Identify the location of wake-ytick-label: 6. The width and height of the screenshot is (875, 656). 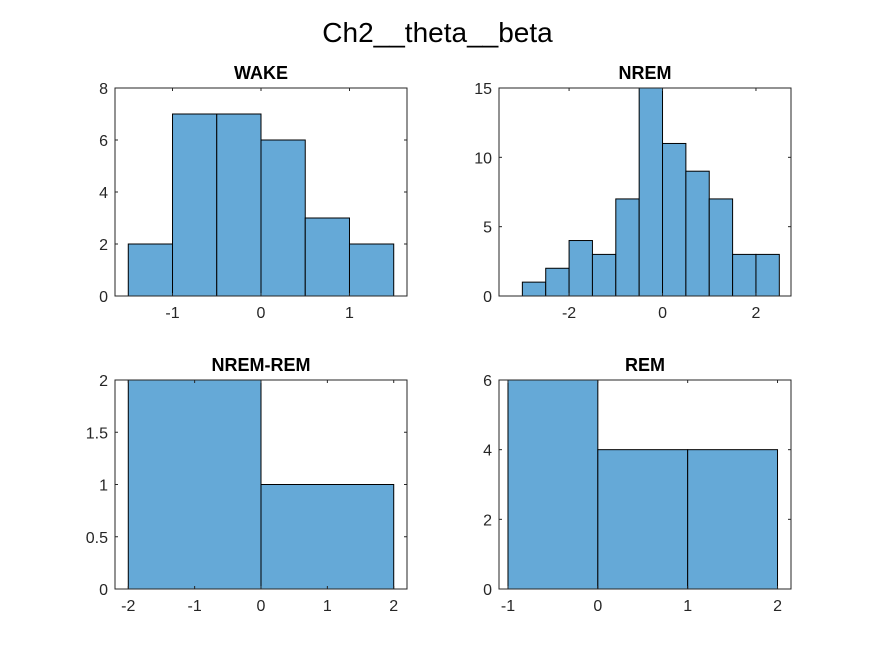
(103, 141).